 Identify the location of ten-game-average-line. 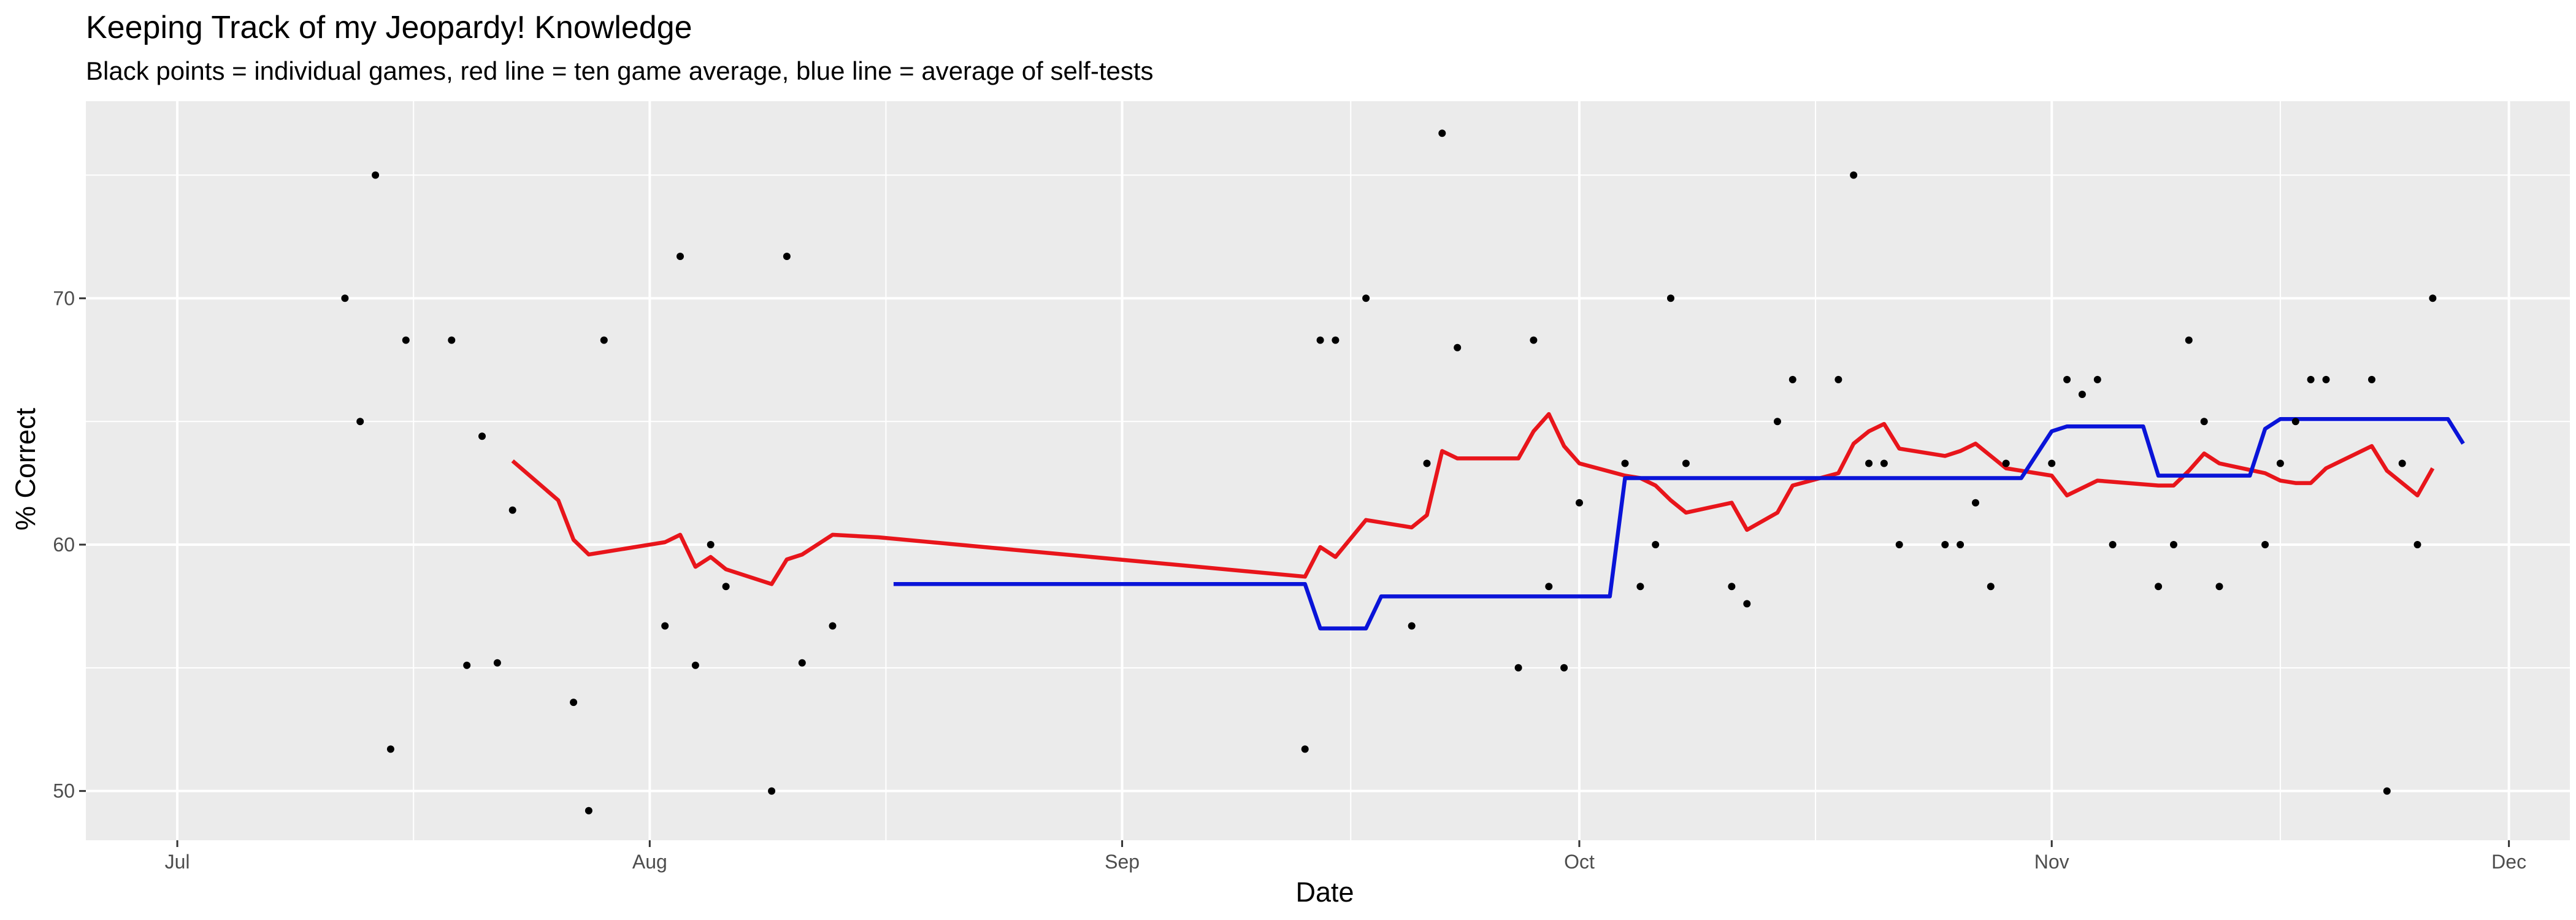
(1473, 499).